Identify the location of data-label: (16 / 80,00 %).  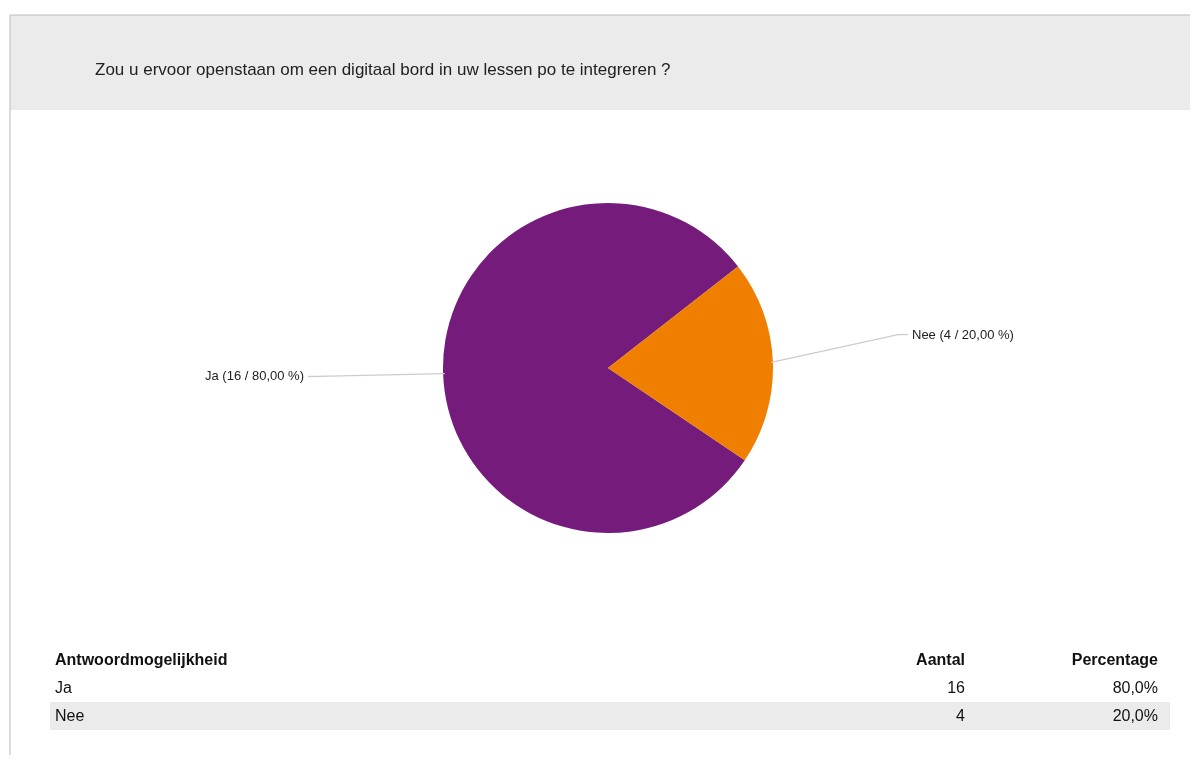
(263, 376).